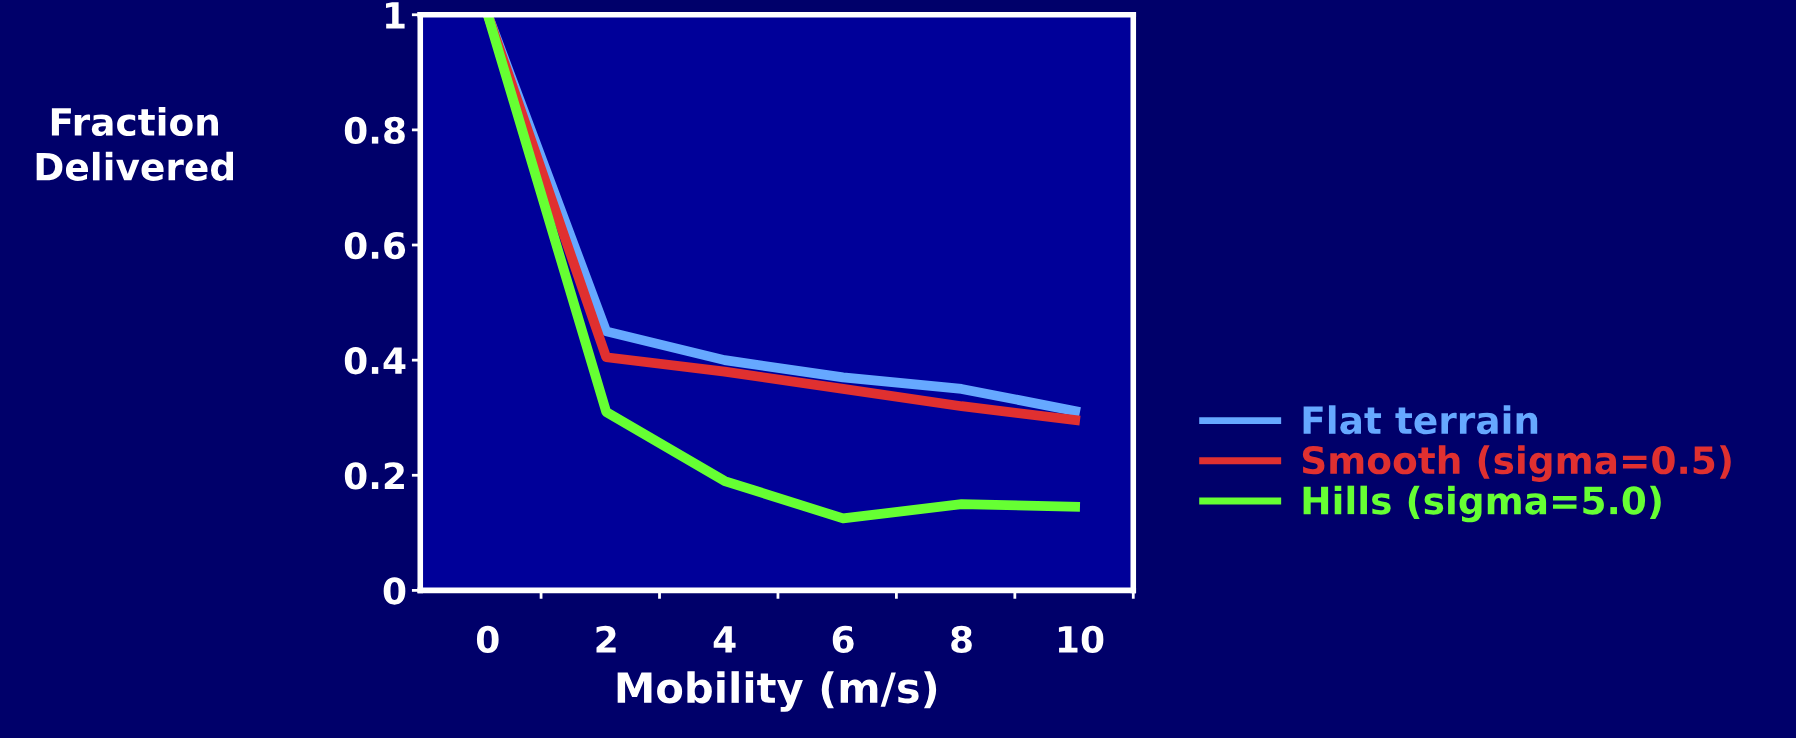 The height and width of the screenshot is (738, 1796). What do you see at coordinates (606, 639) in the screenshot?
I see `x-tick-label: 2` at bounding box center [606, 639].